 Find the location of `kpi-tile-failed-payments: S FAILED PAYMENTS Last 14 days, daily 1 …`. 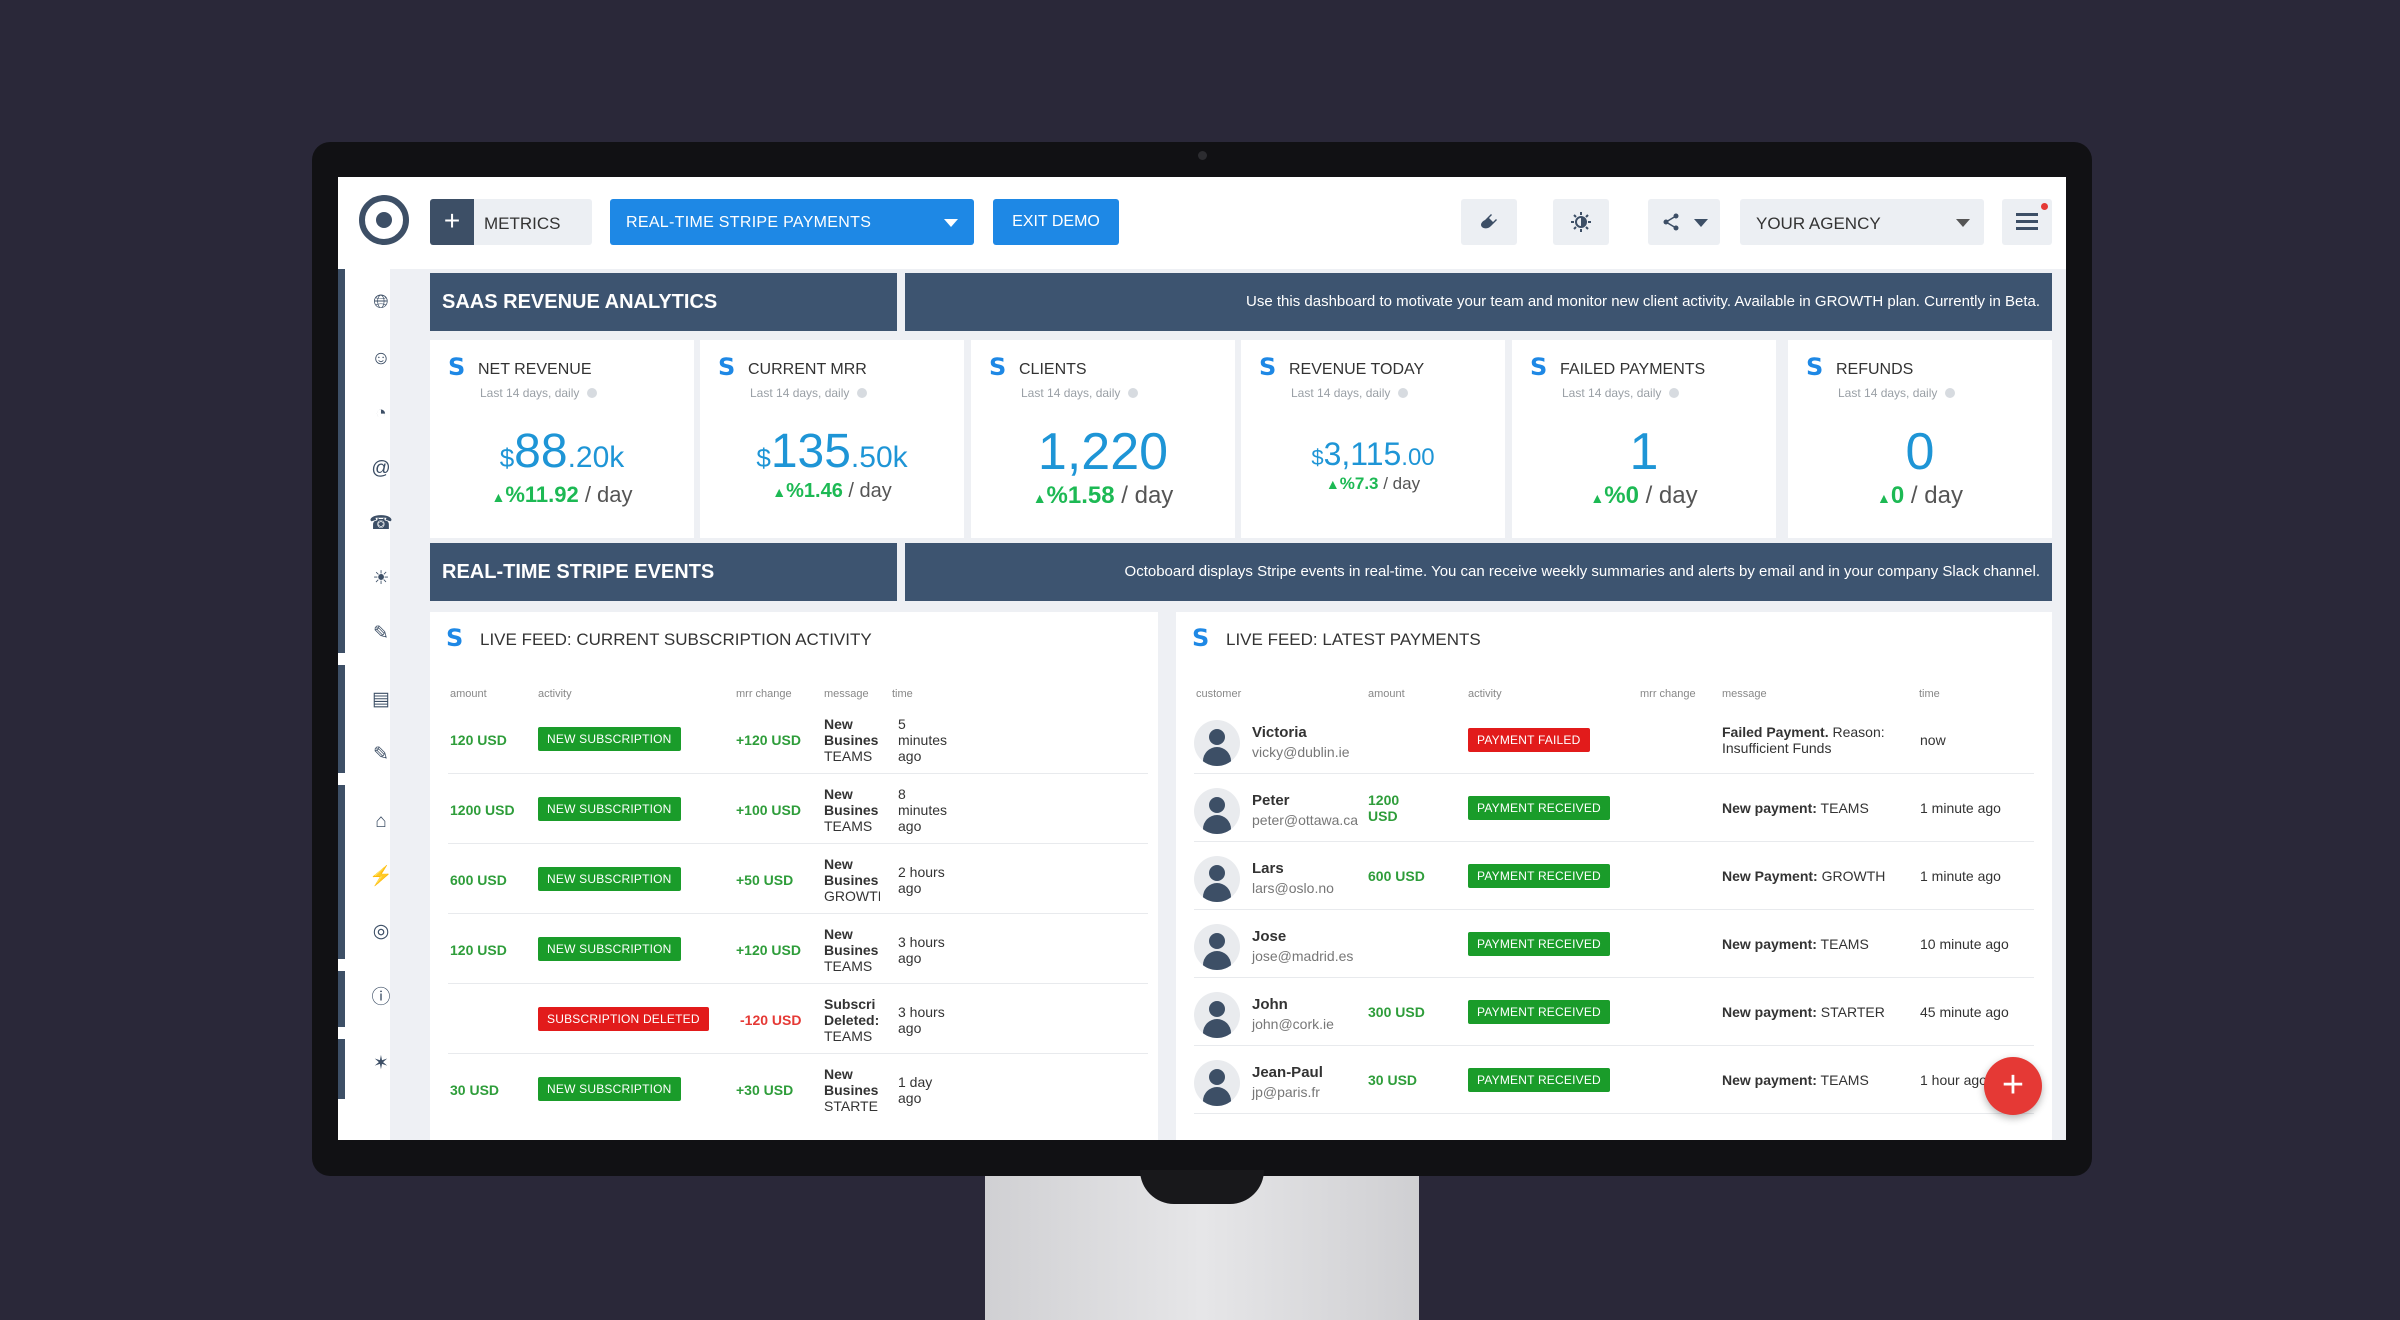

kpi-tile-failed-payments: S FAILED PAYMENTS Last 14 days, daily 1 … is located at coordinates (1644, 439).